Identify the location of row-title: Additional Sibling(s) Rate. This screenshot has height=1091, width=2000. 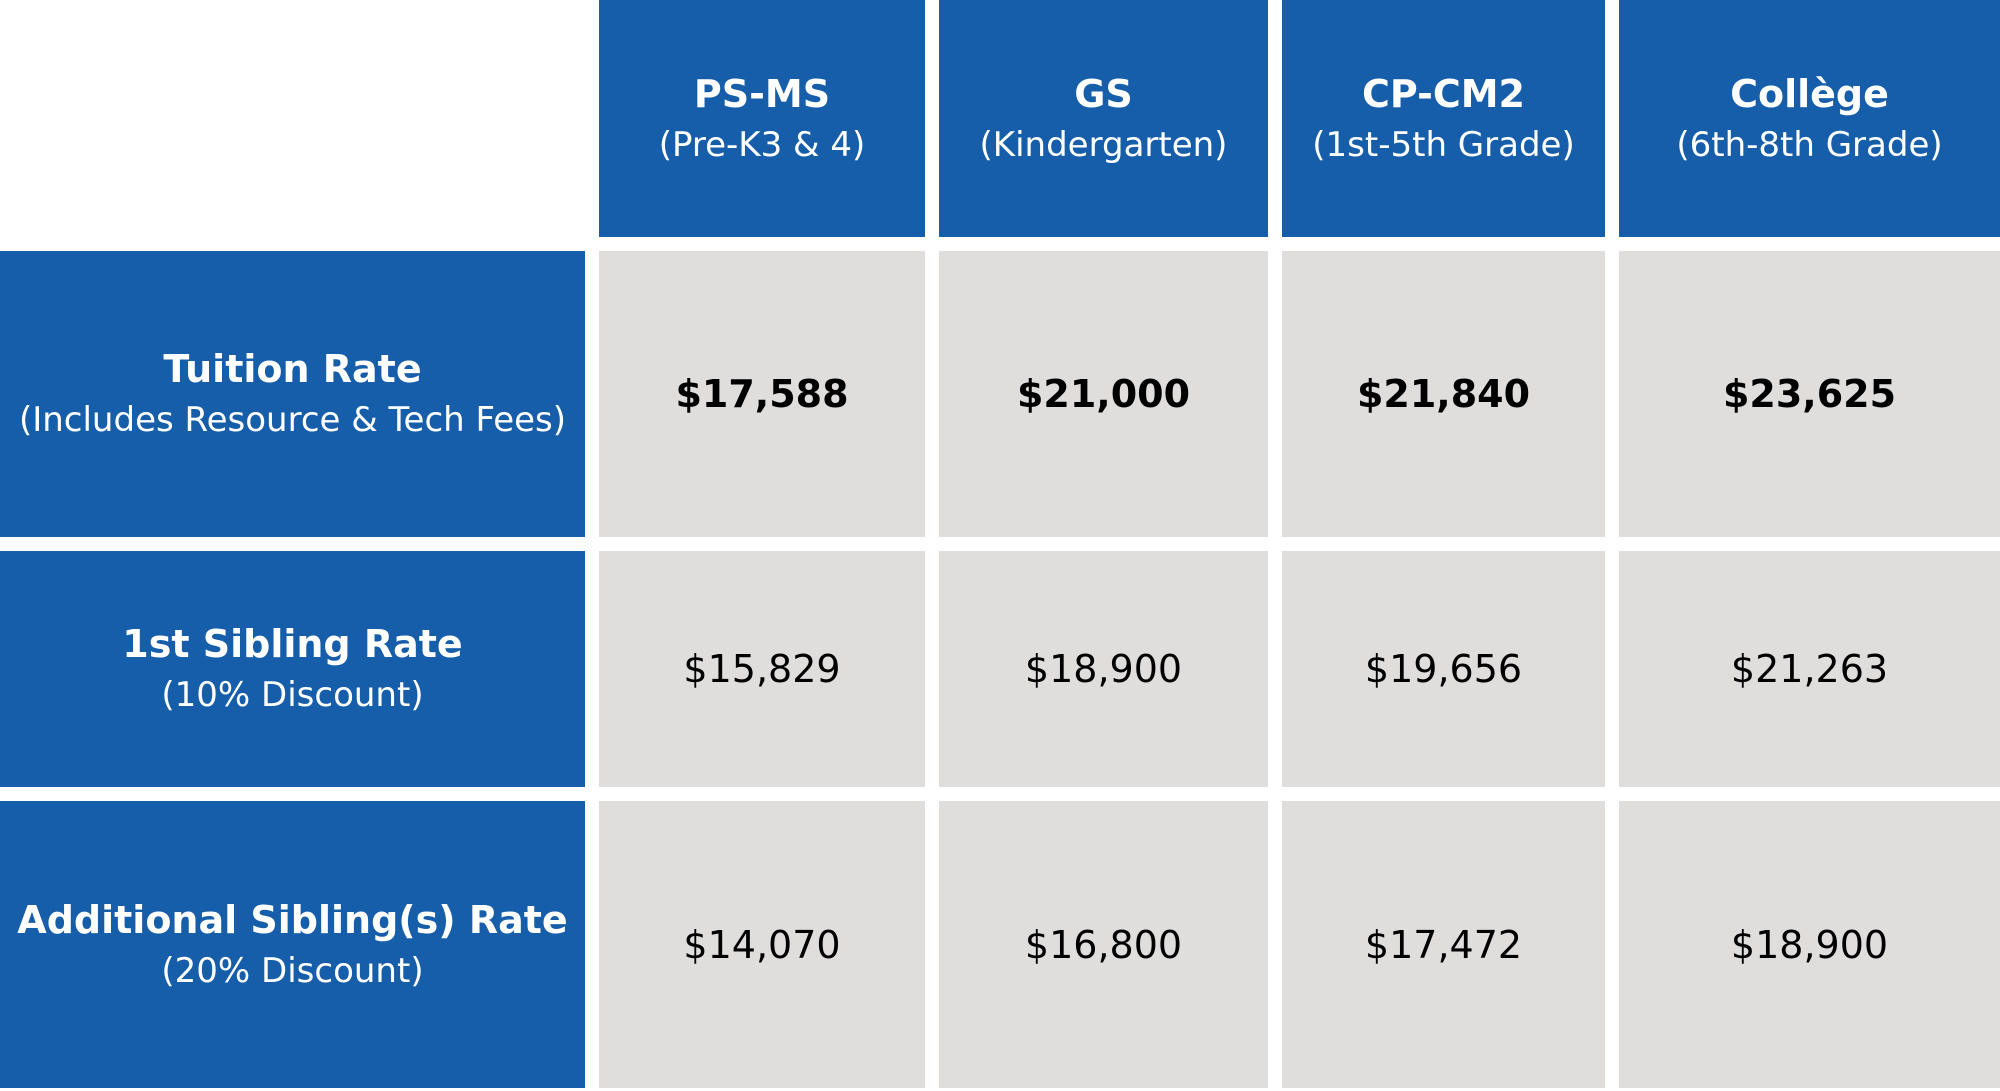
(292, 919).